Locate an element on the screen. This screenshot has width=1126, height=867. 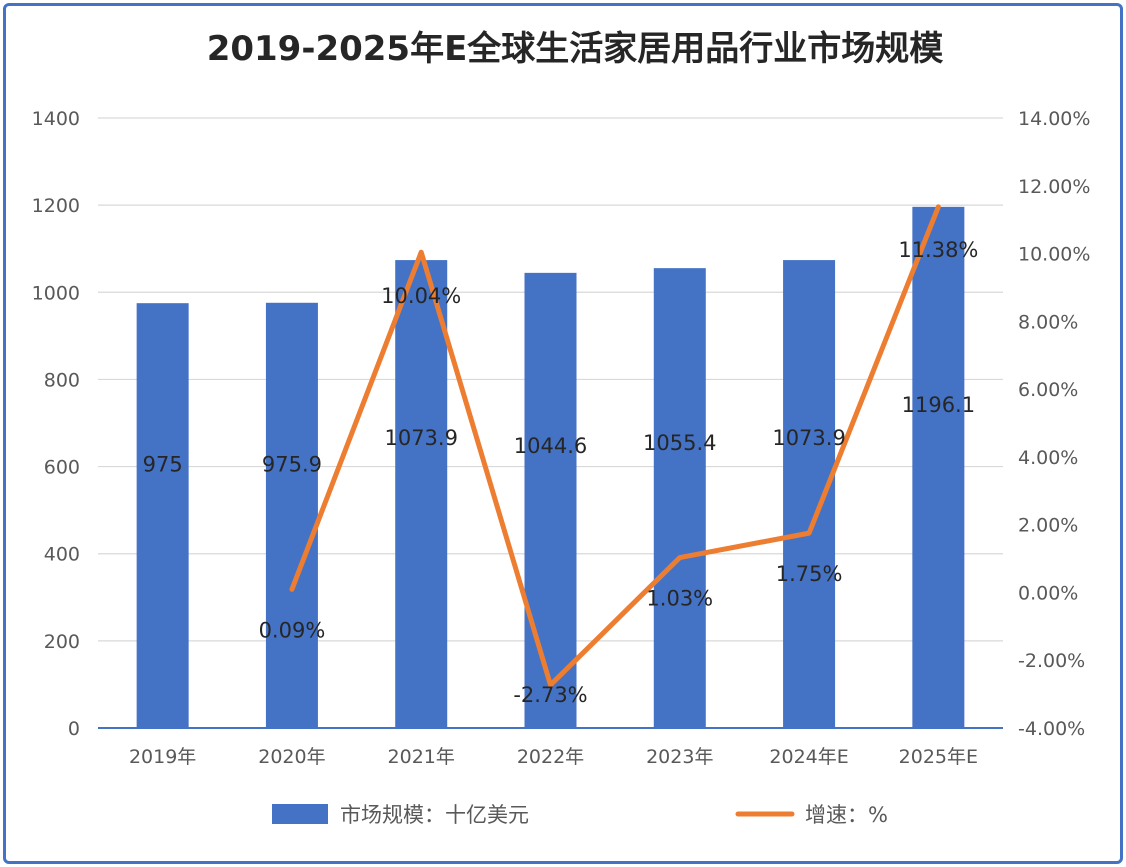
legend: 市场规模：十亿美元 增速：% is located at coordinates (580, 815).